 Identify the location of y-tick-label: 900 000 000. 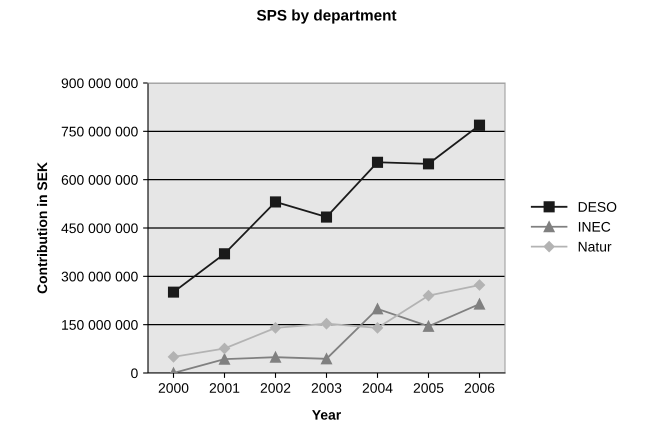
(100, 83).